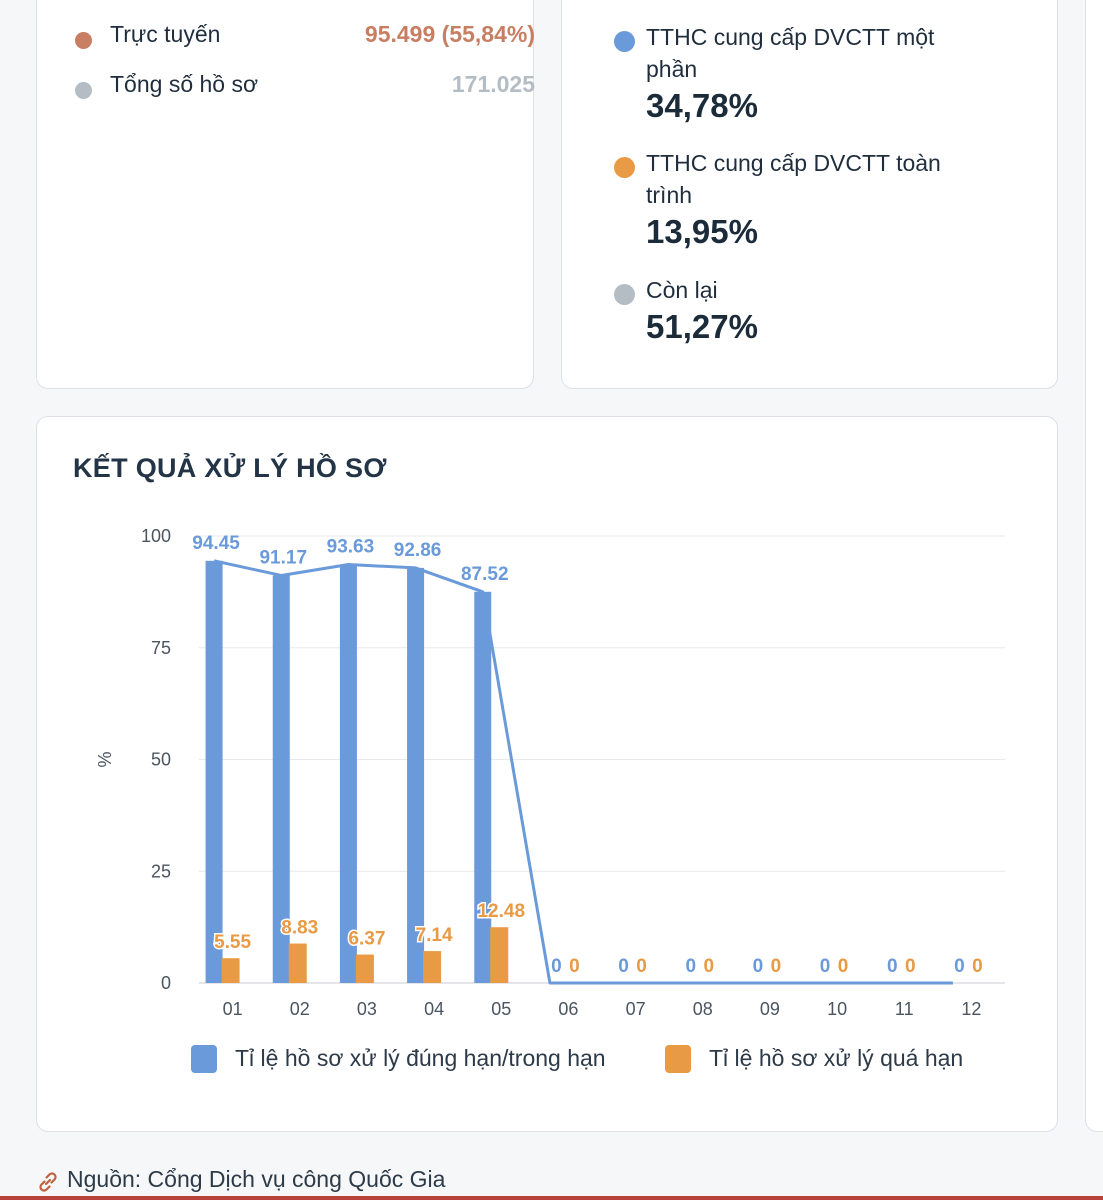 This screenshot has height=1200, width=1103. What do you see at coordinates (434, 1009) in the screenshot?
I see `x-tick-label: 04` at bounding box center [434, 1009].